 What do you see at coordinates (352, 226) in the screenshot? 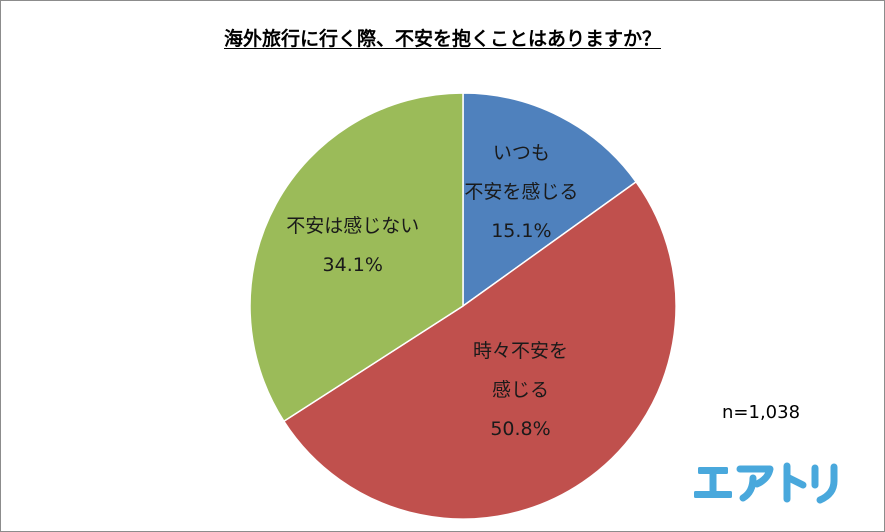
I see `pie-slice-2-category-label: 不安は感じない` at bounding box center [352, 226].